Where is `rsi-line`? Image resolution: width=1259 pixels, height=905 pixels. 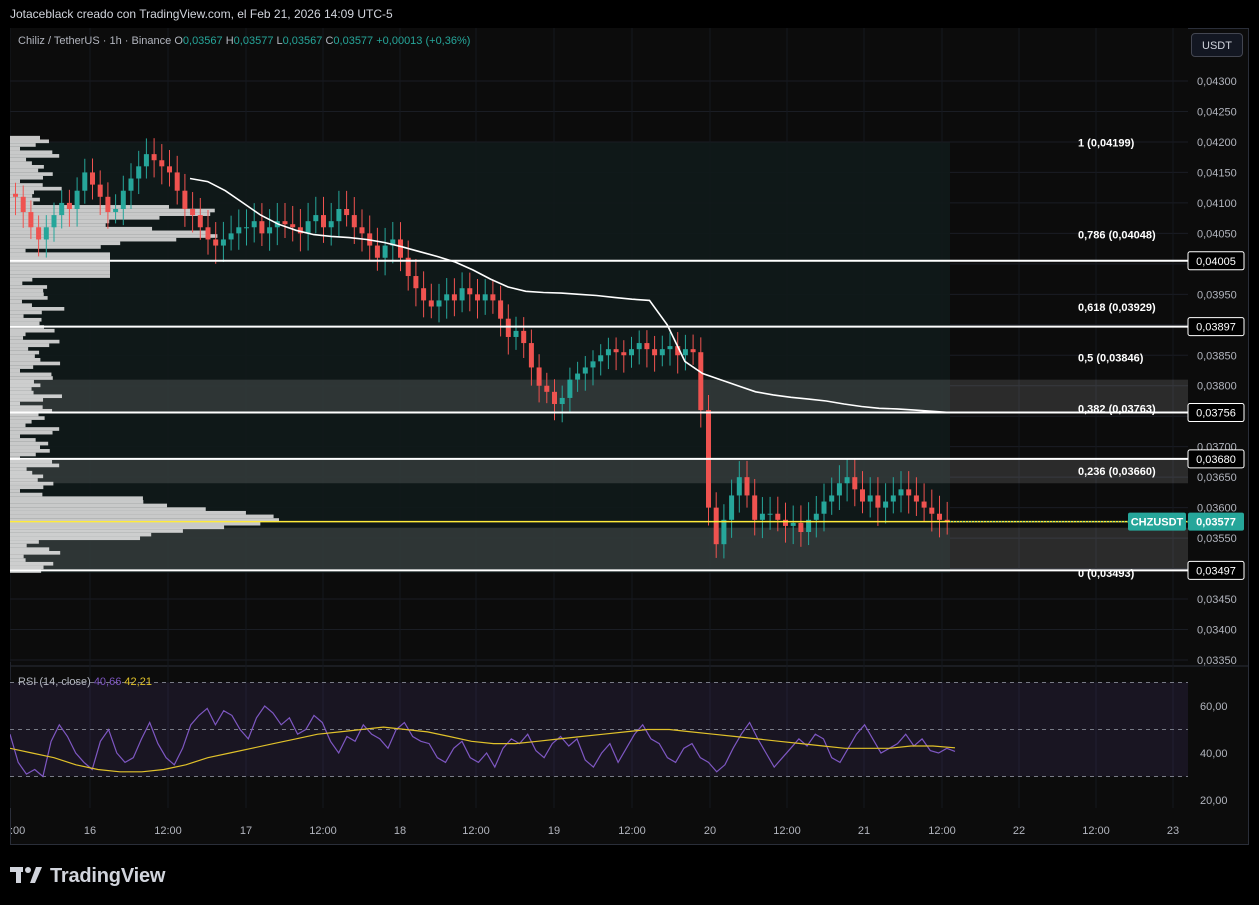 rsi-line is located at coordinates (483, 741).